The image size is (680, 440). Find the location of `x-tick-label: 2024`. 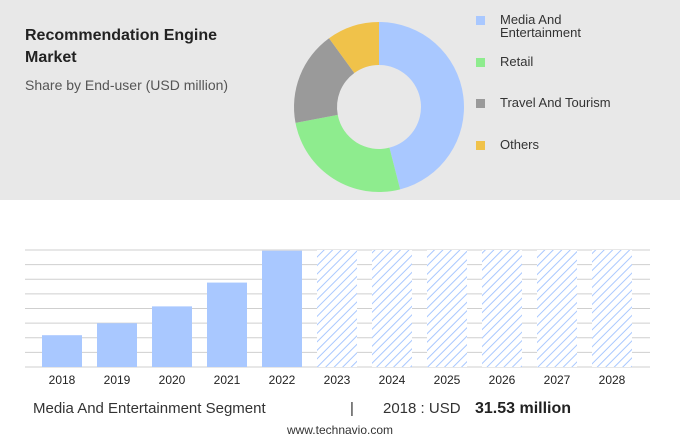

x-tick-label: 2024 is located at coordinates (392, 380).